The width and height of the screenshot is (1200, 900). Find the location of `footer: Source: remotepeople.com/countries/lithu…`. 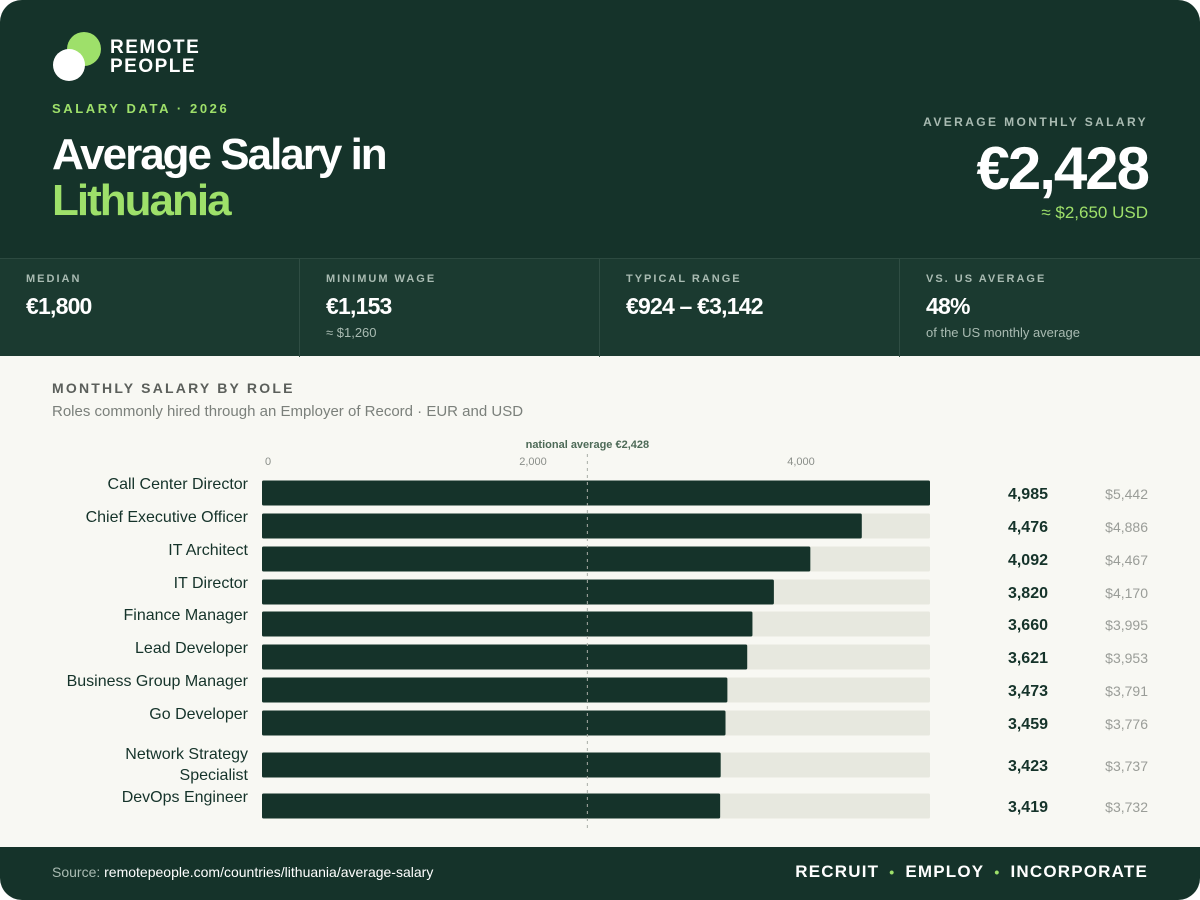

footer: Source: remotepeople.com/countries/lithu… is located at coordinates (600, 873).